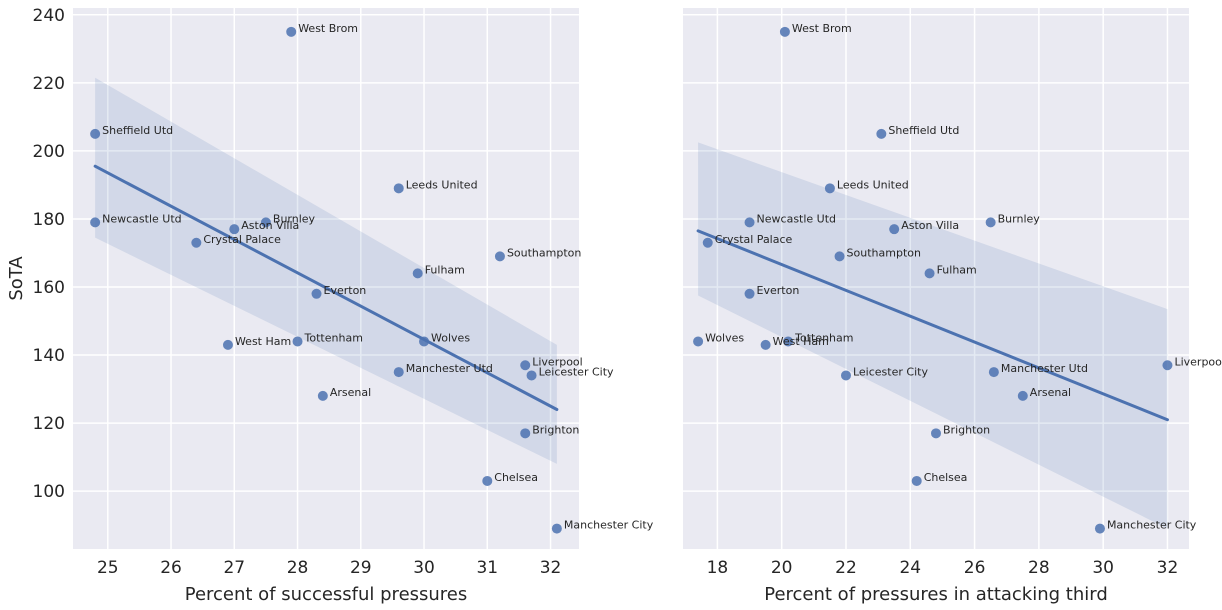  I want to click on y-tick-label: 120, so click(49, 424).